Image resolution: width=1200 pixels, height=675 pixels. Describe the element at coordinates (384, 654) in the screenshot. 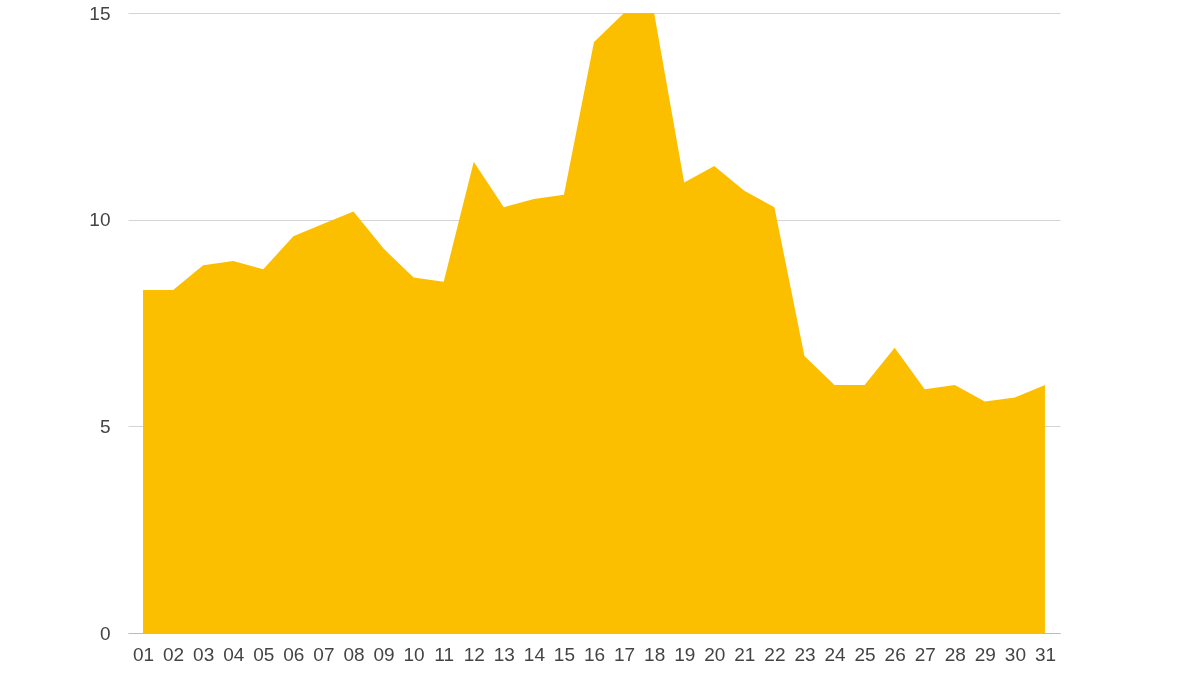

I see `x-tick-label: 09` at that location.